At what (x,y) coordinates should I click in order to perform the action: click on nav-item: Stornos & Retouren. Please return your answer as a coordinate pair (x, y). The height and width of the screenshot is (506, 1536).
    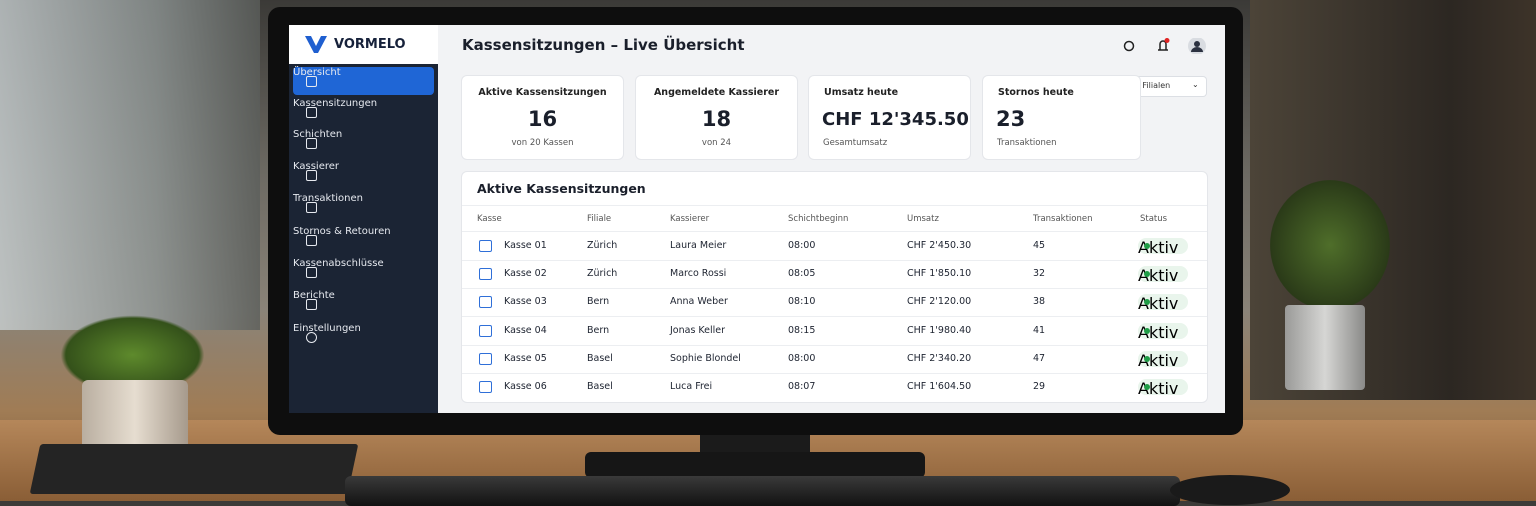
    Looking at the image, I should click on (363, 240).